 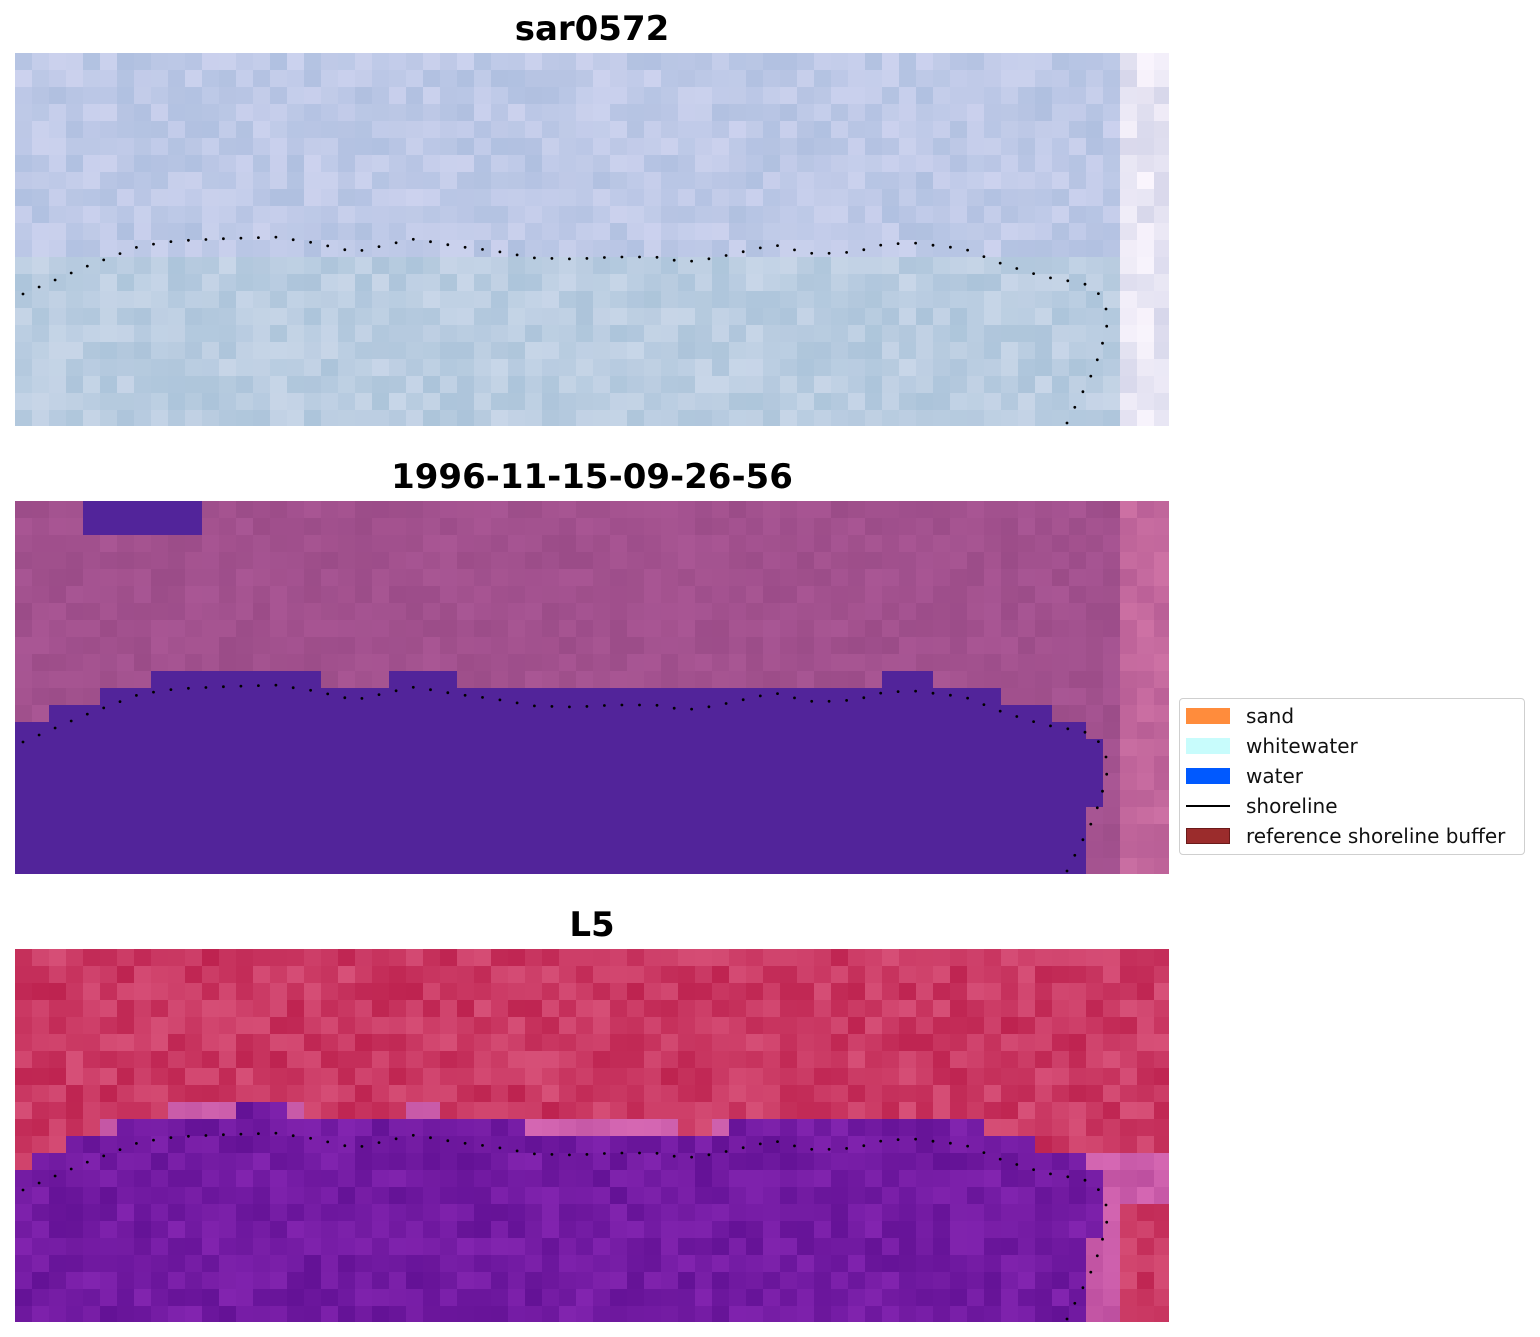 I want to click on reference-buffer-swatch, so click(x=1208, y=836).